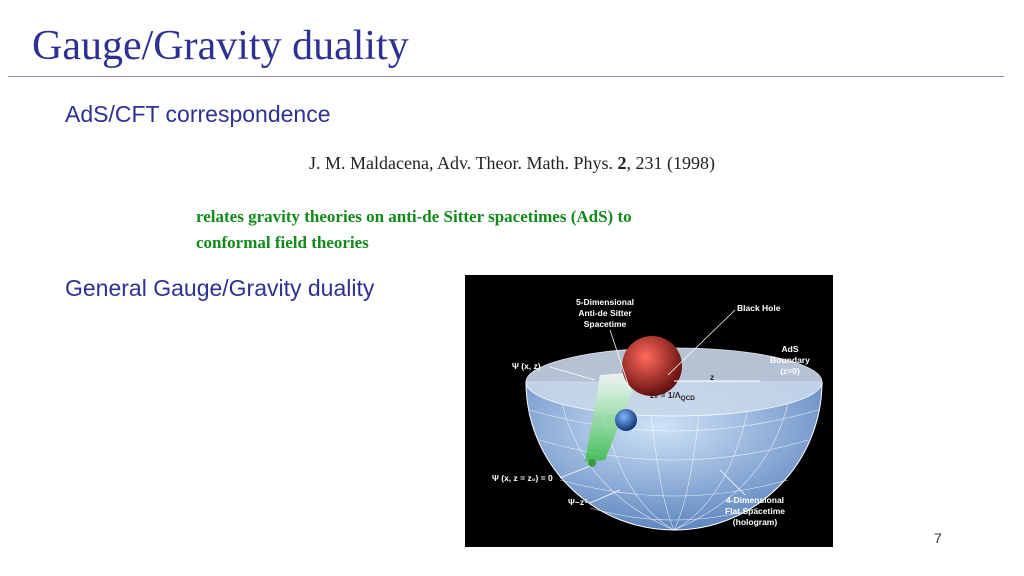  I want to click on figure-label: Ψ (x, z), so click(526, 366).